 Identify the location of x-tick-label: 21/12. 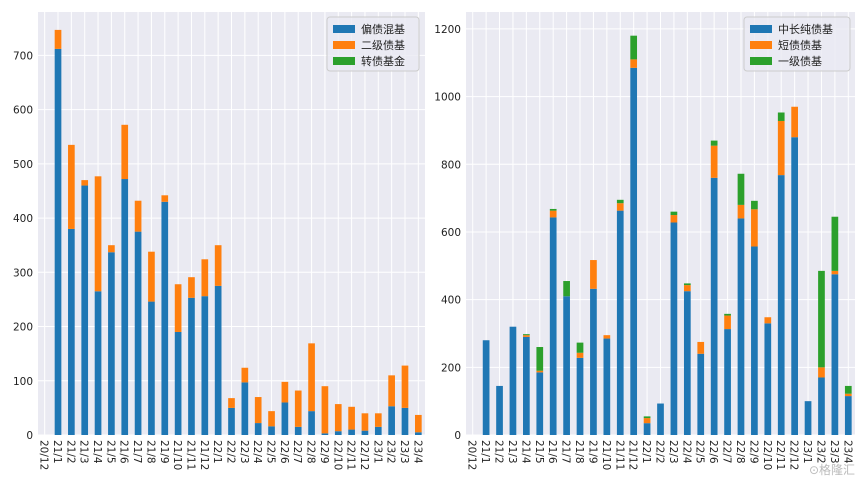
(204, 455).